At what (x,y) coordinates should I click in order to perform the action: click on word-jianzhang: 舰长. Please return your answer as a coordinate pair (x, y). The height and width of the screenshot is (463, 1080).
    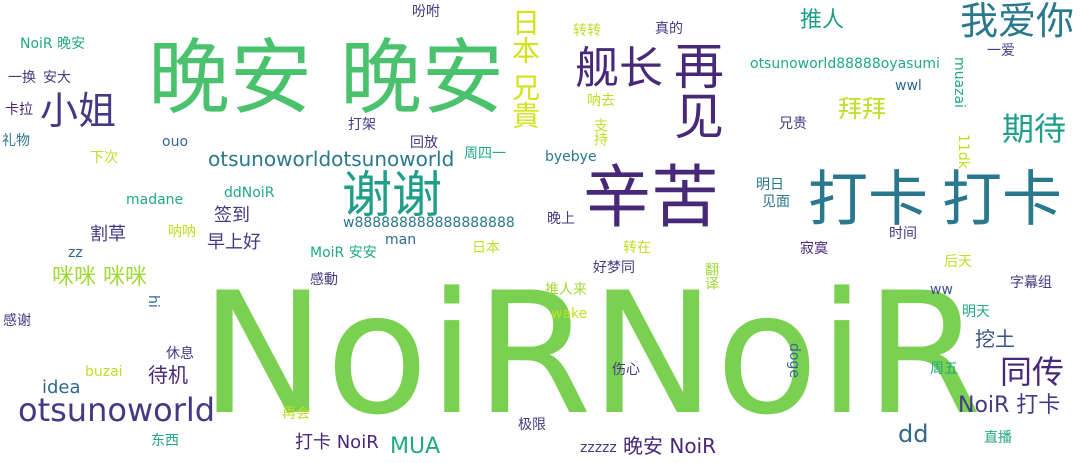
    Looking at the image, I should click on (619, 68).